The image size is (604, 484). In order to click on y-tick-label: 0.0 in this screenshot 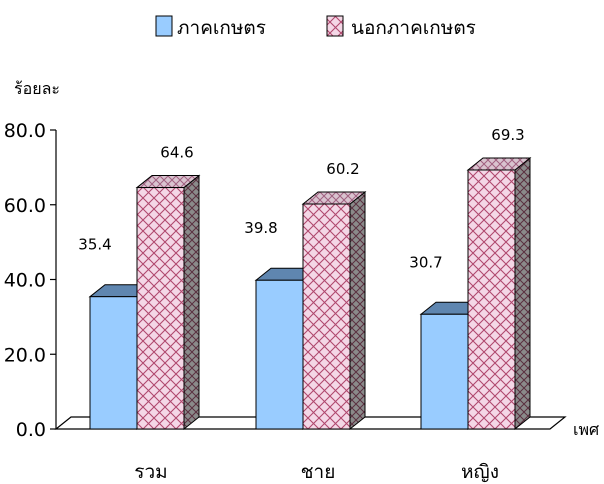, I will do `click(31, 430)`.